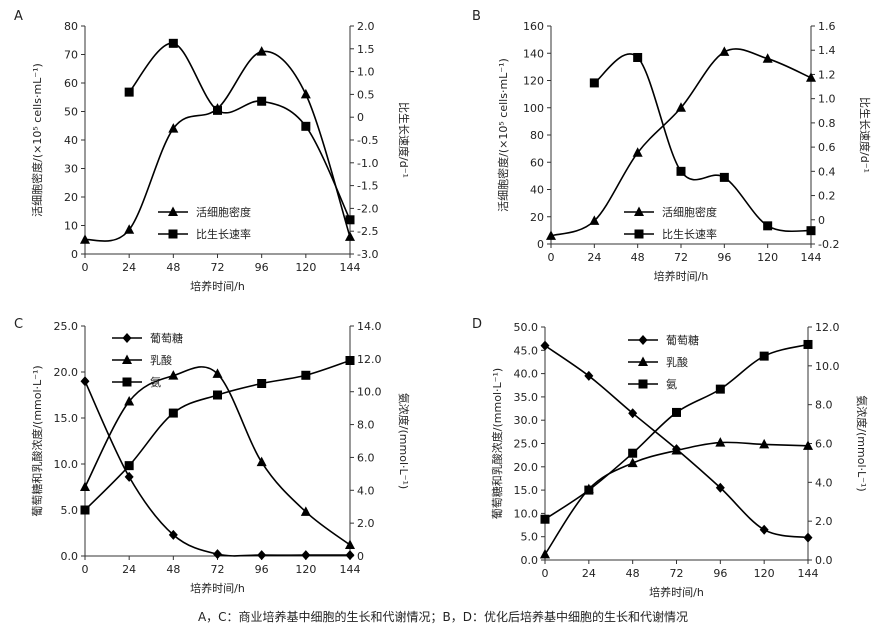 This screenshot has width=886, height=632. What do you see at coordinates (367, 163) in the screenshot?
I see `right-tick-label: -1.0` at bounding box center [367, 163].